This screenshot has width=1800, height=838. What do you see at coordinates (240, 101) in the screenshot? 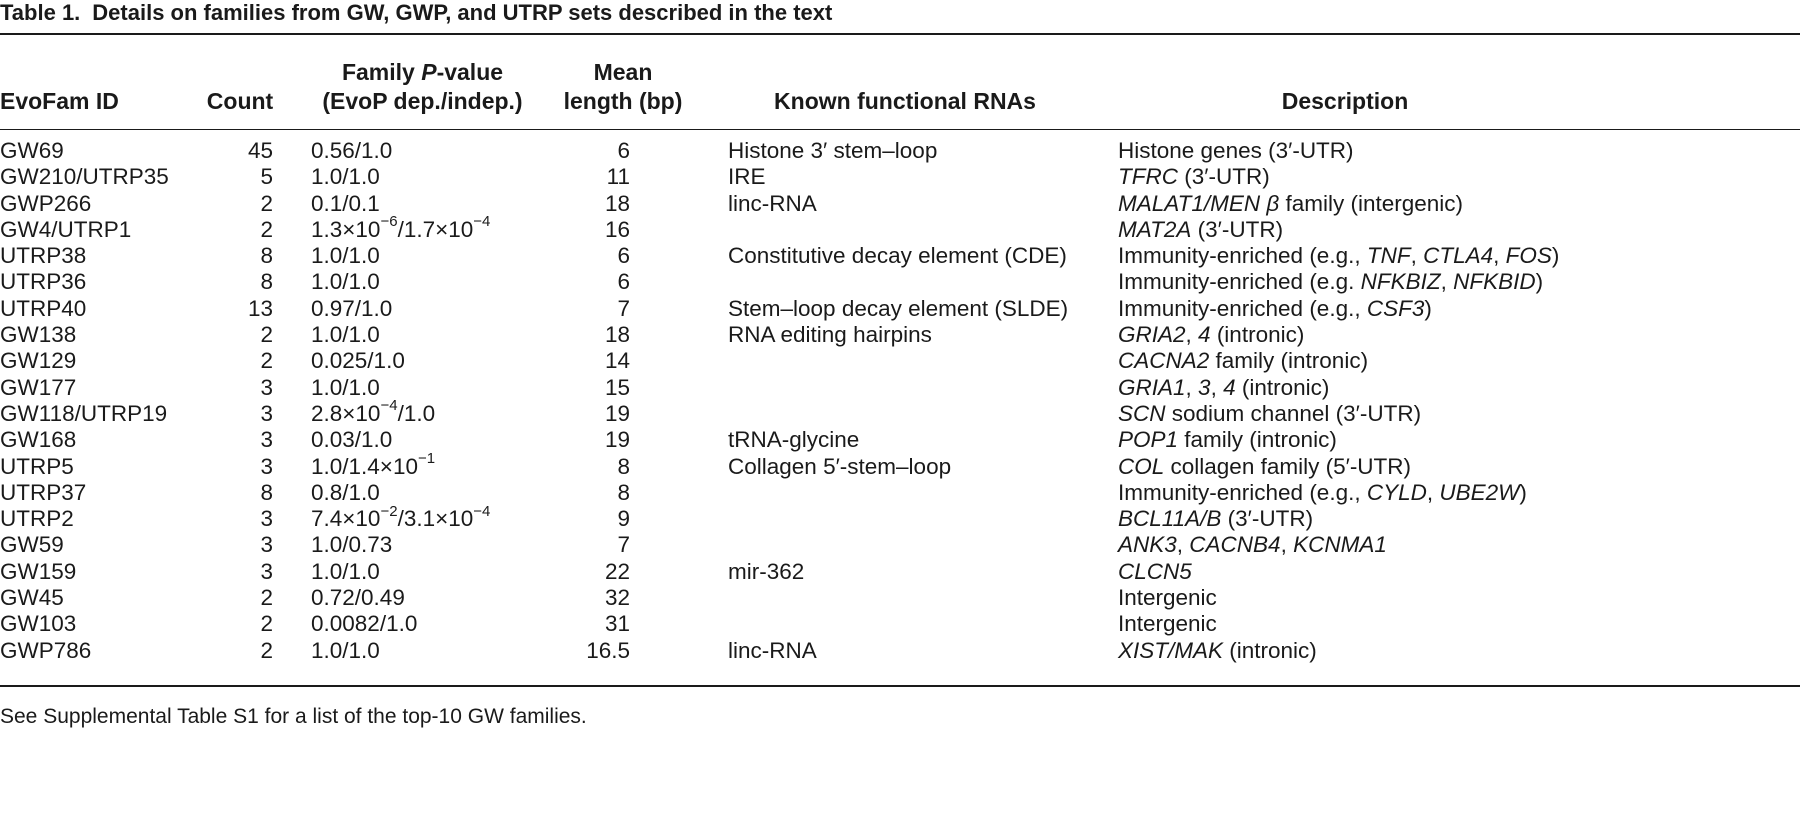
I see `header-count: Count` at bounding box center [240, 101].